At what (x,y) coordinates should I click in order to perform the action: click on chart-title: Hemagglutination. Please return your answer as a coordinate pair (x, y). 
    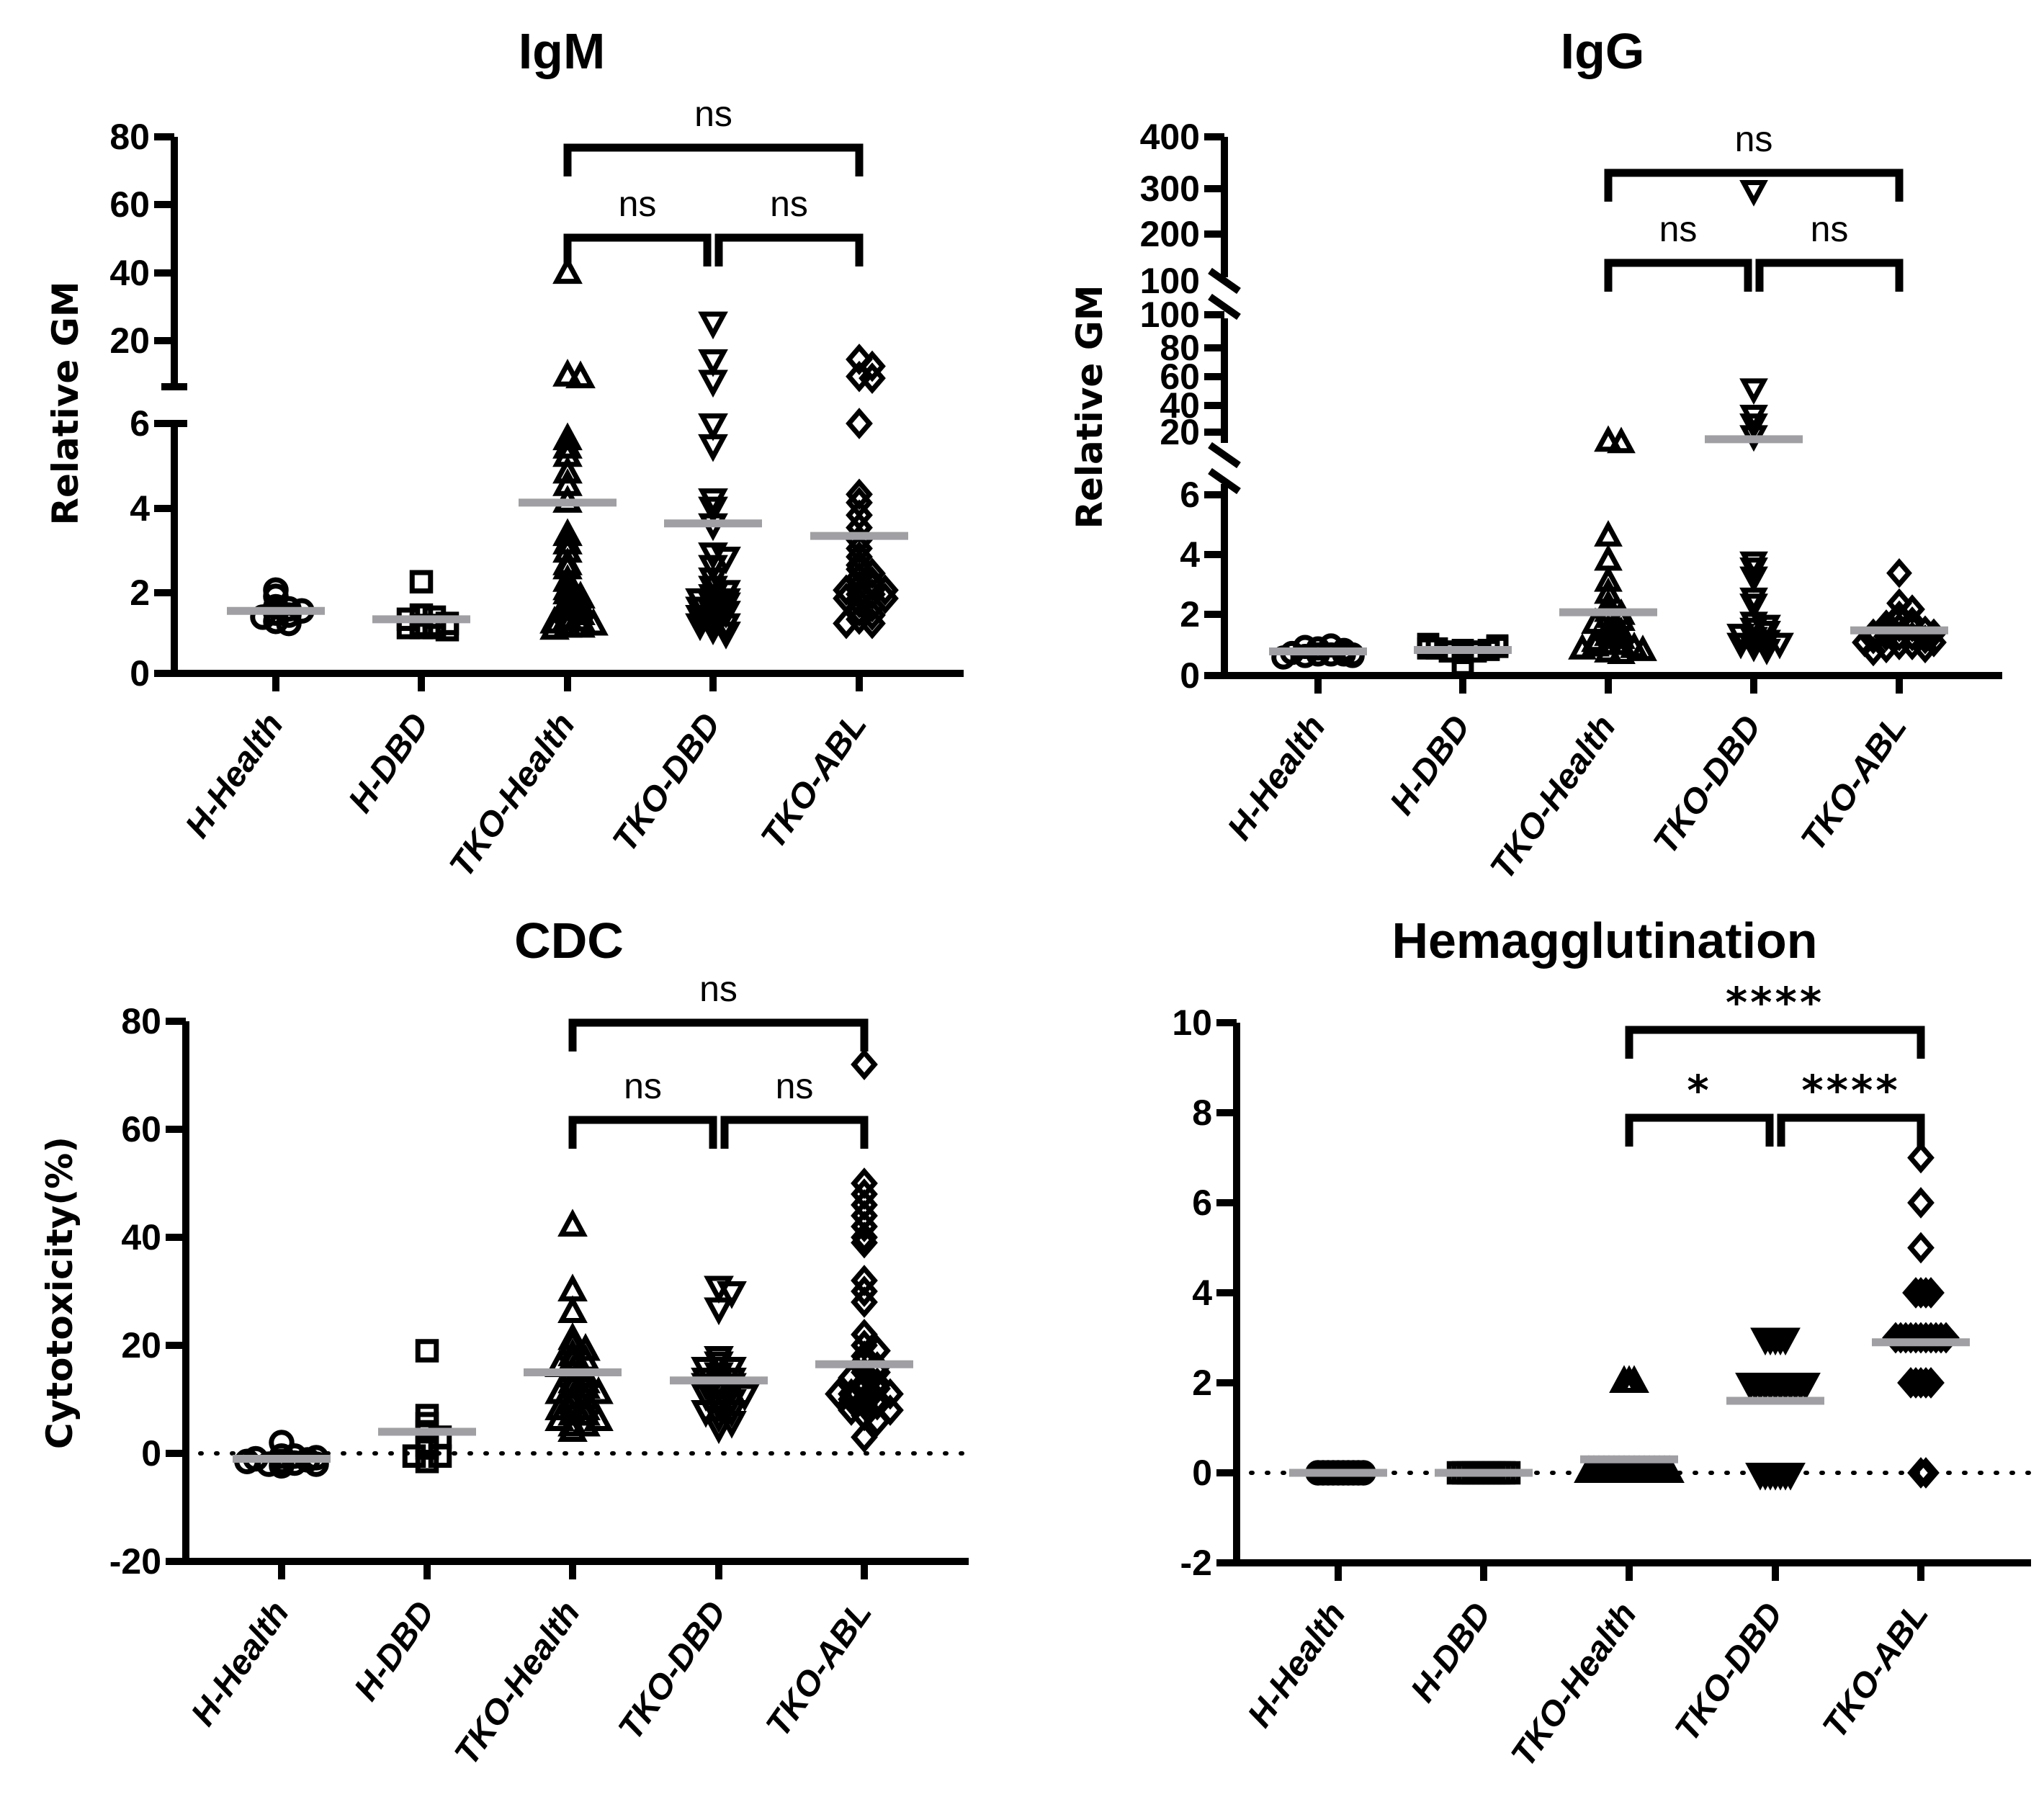
    Looking at the image, I should click on (1604, 941).